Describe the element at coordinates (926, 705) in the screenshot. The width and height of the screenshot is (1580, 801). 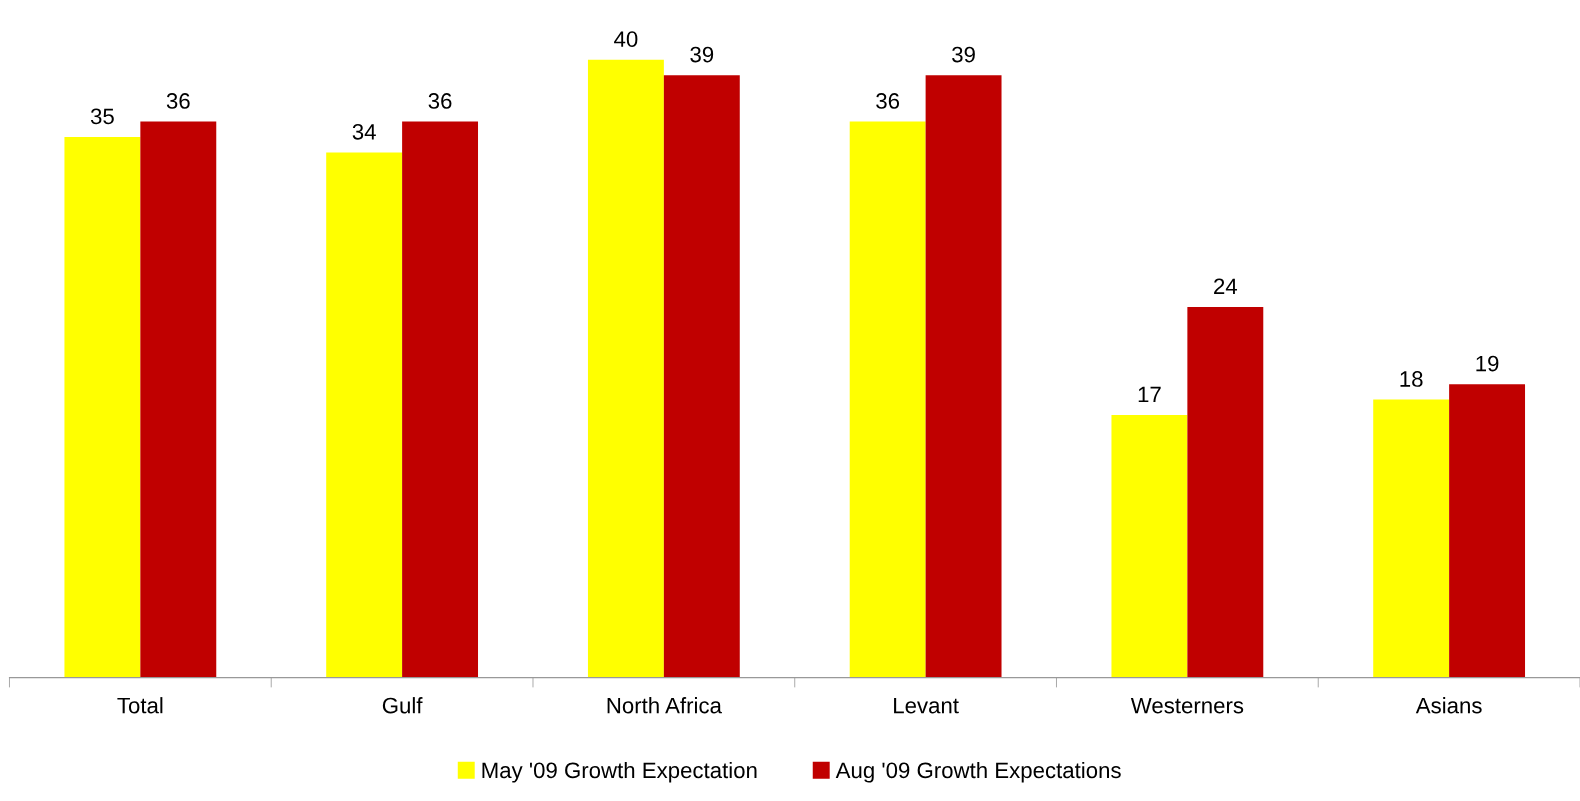
I see `x-tick-label: Levant` at that location.